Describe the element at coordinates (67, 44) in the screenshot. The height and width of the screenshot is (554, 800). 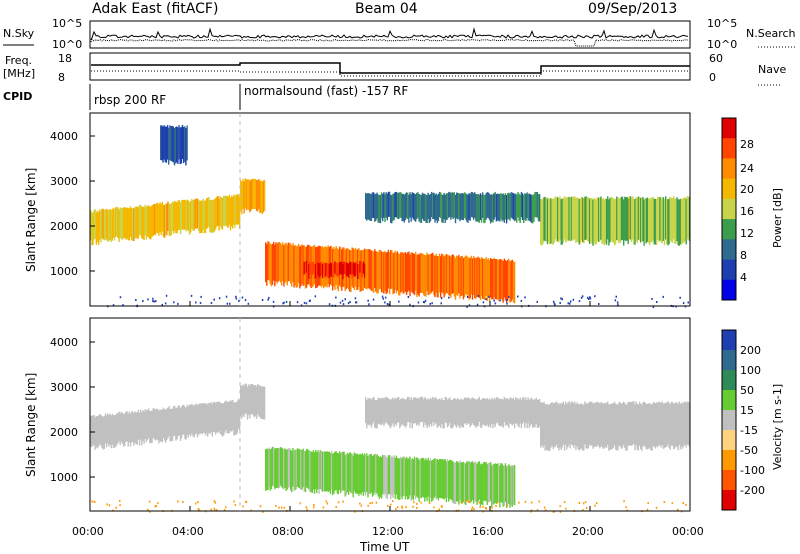
I see `nsky-tick-bottom: 10^0` at that location.